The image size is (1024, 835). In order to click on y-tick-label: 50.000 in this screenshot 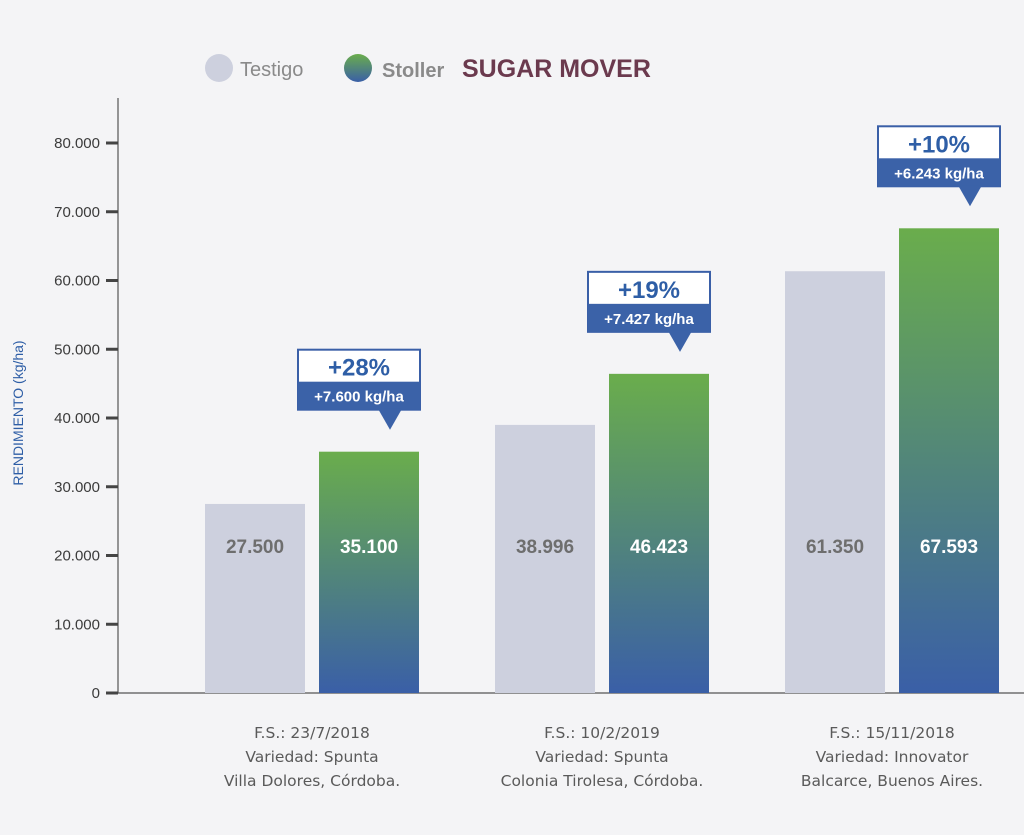, I will do `click(77, 349)`.